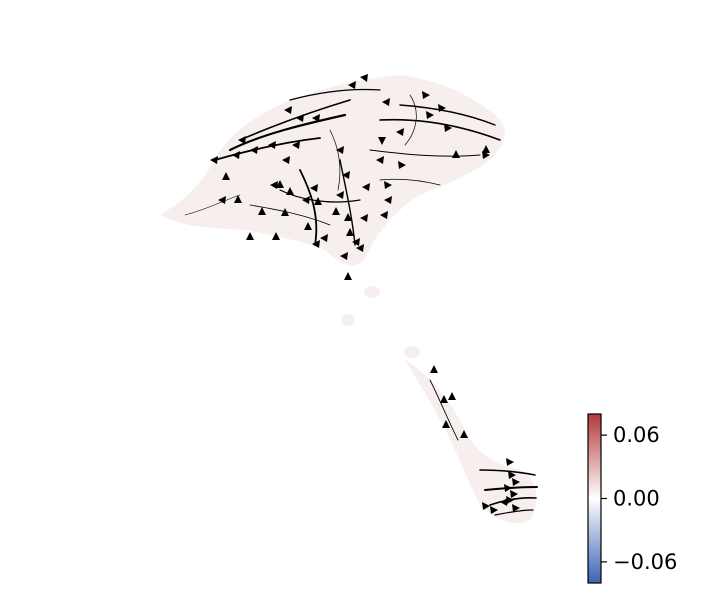  Describe the element at coordinates (645, 562) in the screenshot. I see `colorbar-tick-label: −0.06` at that location.